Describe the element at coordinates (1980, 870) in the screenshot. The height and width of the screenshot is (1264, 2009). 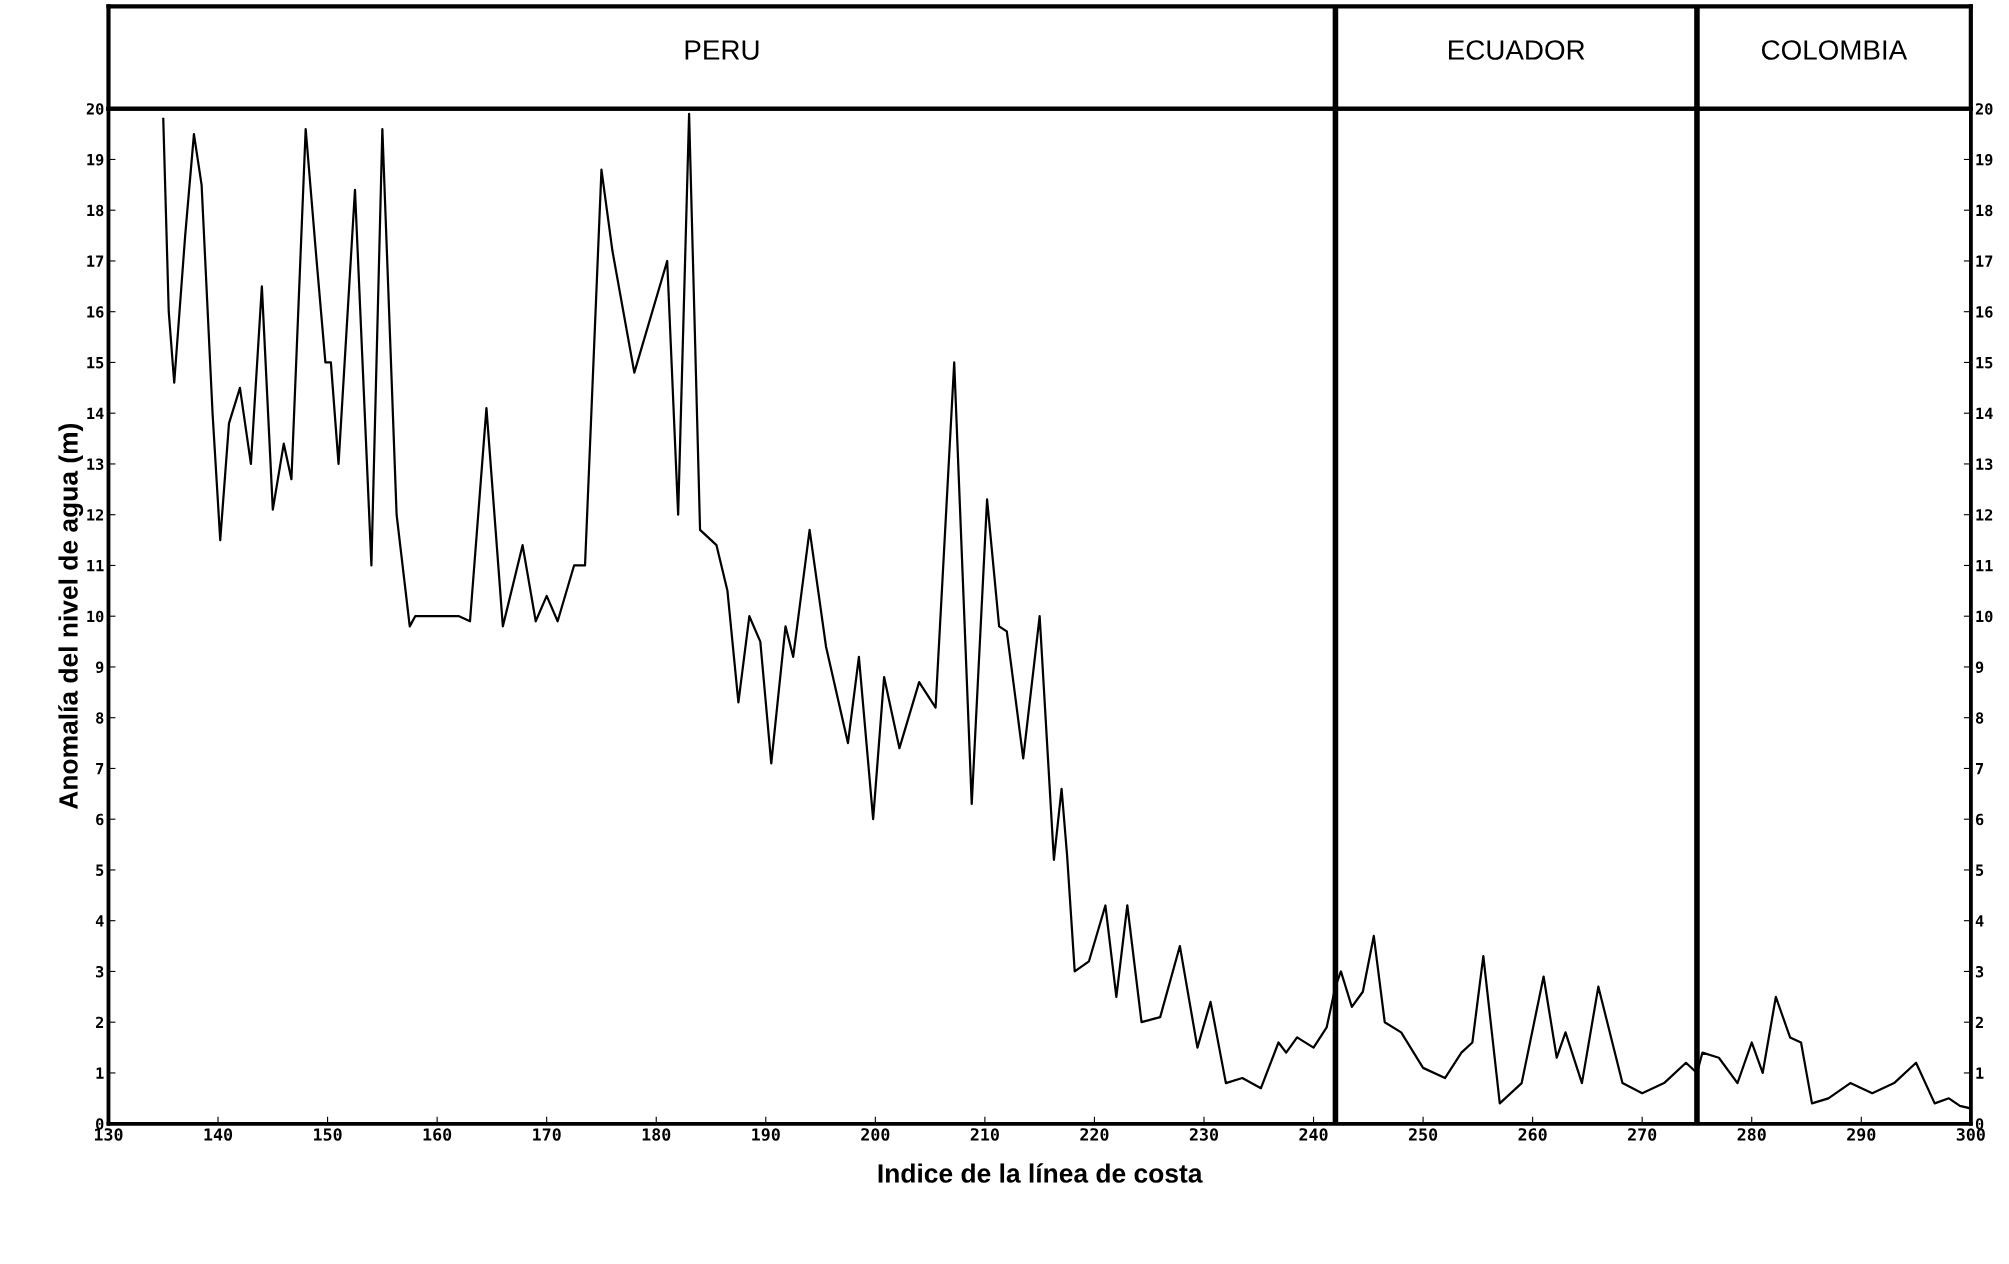
I see `y2-tick-label: 5` at that location.